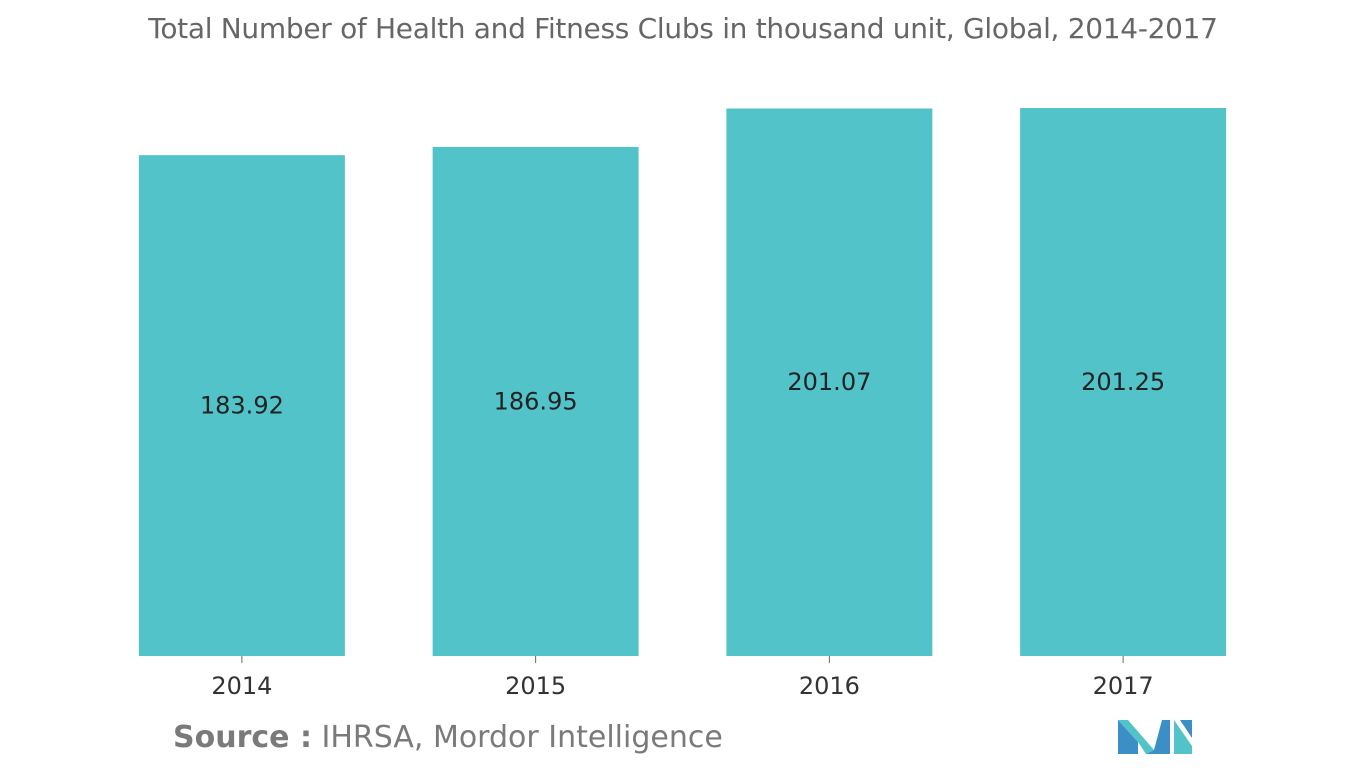 Image resolution: width=1366 pixels, height=768 pixels. I want to click on x-tick-label-2017: 2017, so click(1123, 686).